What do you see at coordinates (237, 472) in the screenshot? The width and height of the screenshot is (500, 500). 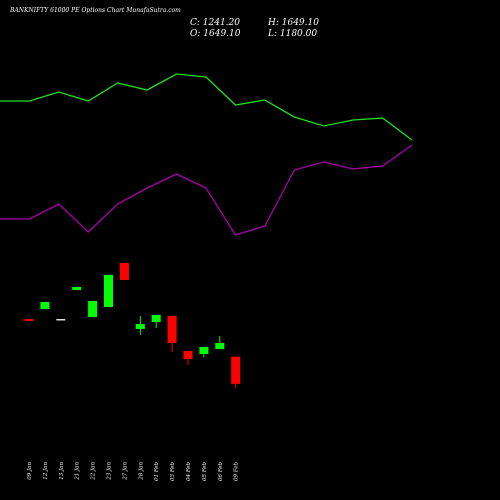 I see `x-tick-label: 09 Feb` at bounding box center [237, 472].